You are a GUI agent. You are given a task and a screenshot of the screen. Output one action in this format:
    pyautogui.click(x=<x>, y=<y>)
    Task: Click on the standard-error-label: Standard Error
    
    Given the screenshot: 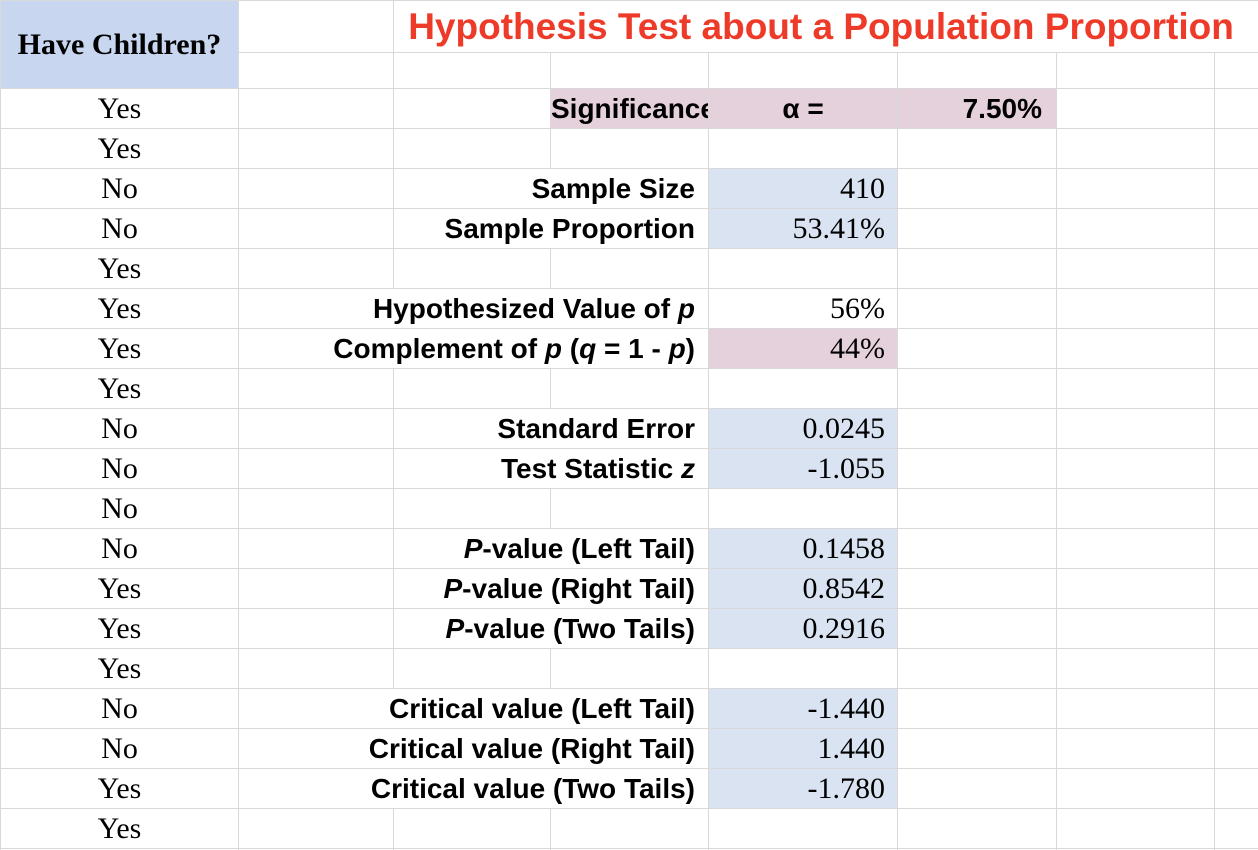 What is the action you would take?
    pyautogui.click(x=551, y=428)
    